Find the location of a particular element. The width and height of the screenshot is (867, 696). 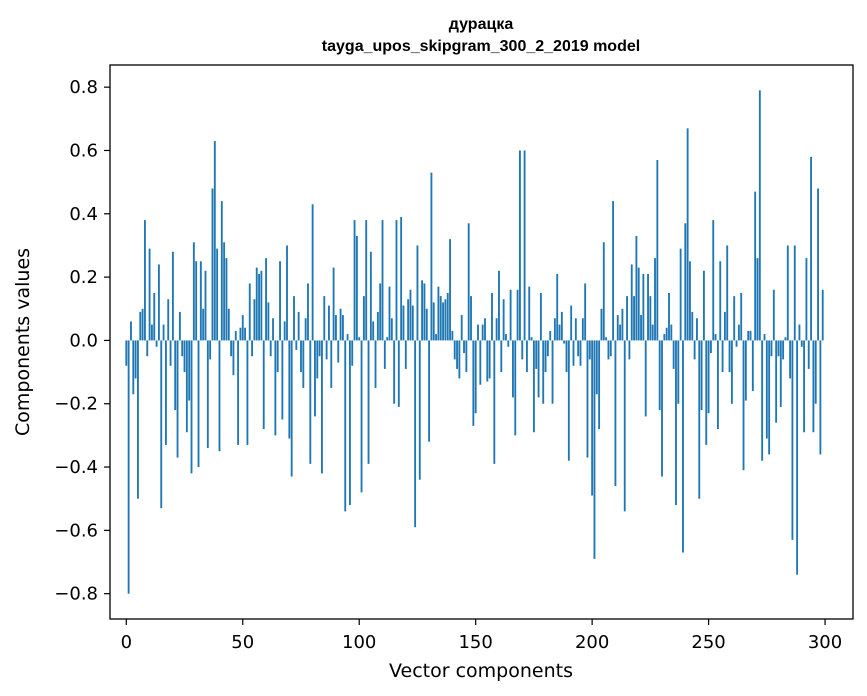

y-tick-label: 0.0 is located at coordinates (83, 340).